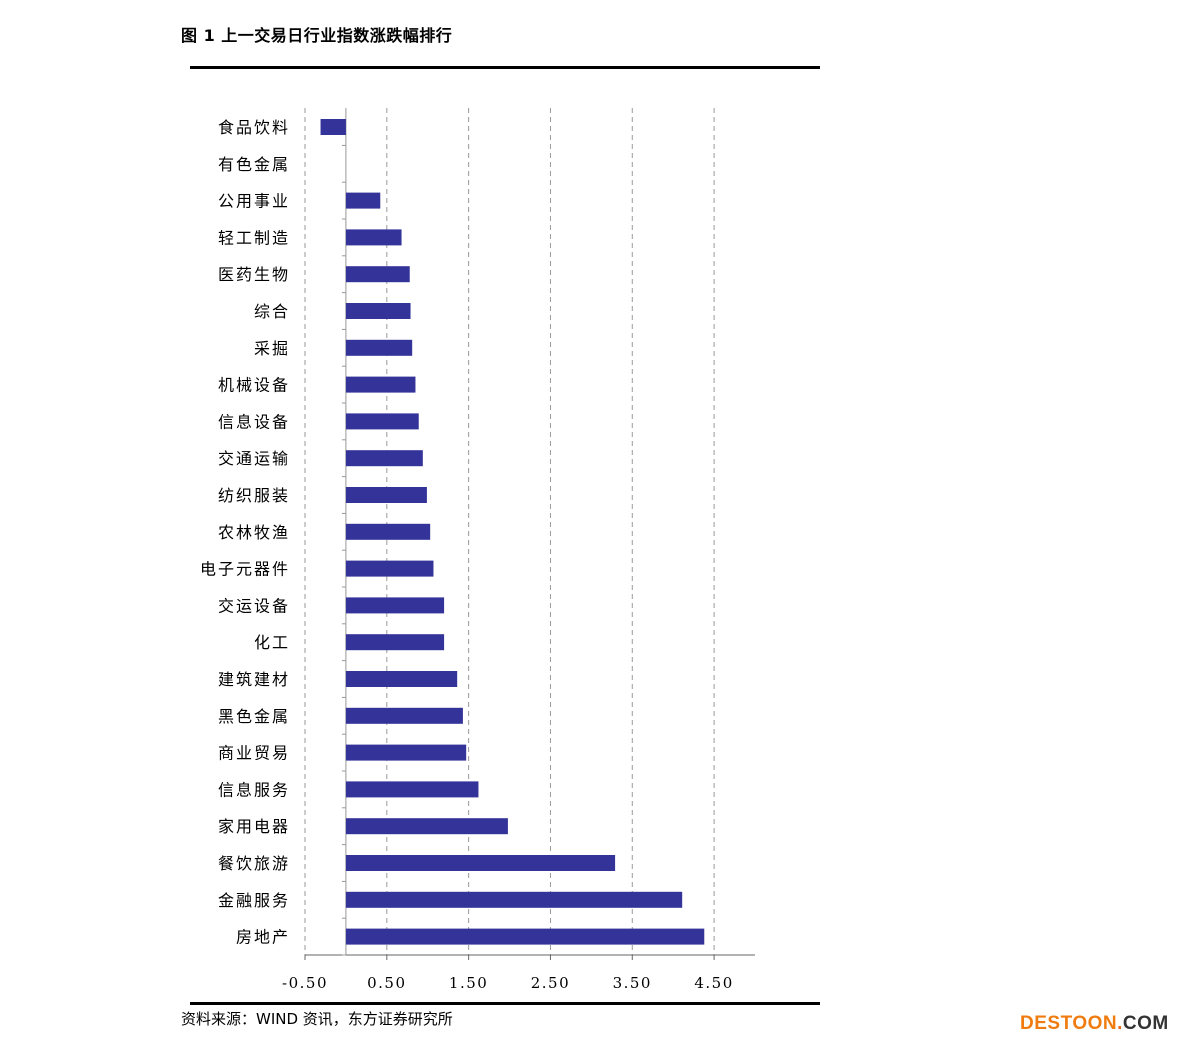 The height and width of the screenshot is (1048, 1191). Describe the element at coordinates (632, 983) in the screenshot. I see `x-tick-label: 3.50` at that location.